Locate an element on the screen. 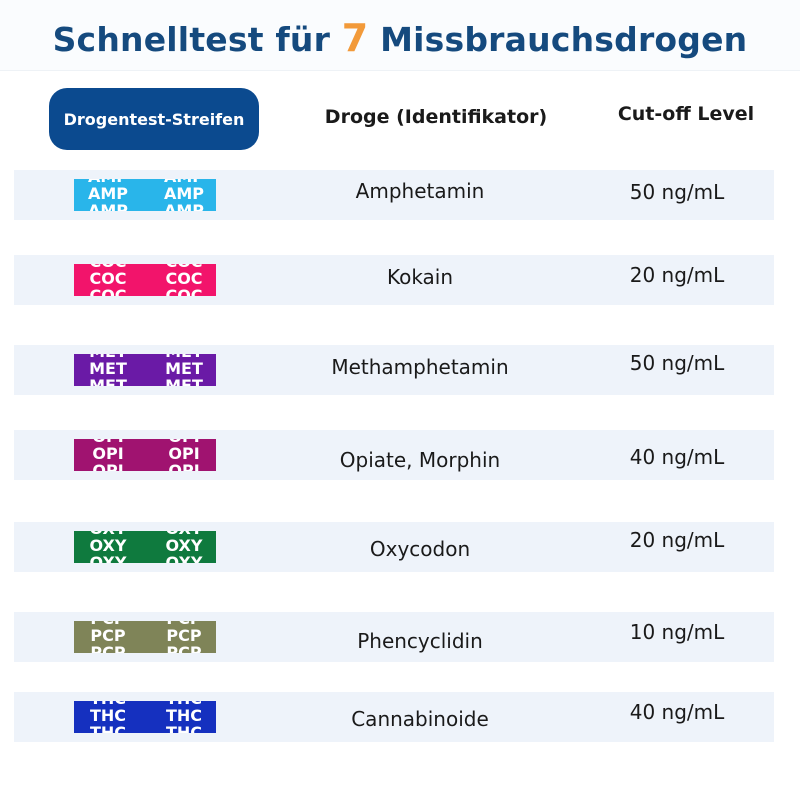 This screenshot has width=800, height=800. title-bar is located at coordinates (400, 35).